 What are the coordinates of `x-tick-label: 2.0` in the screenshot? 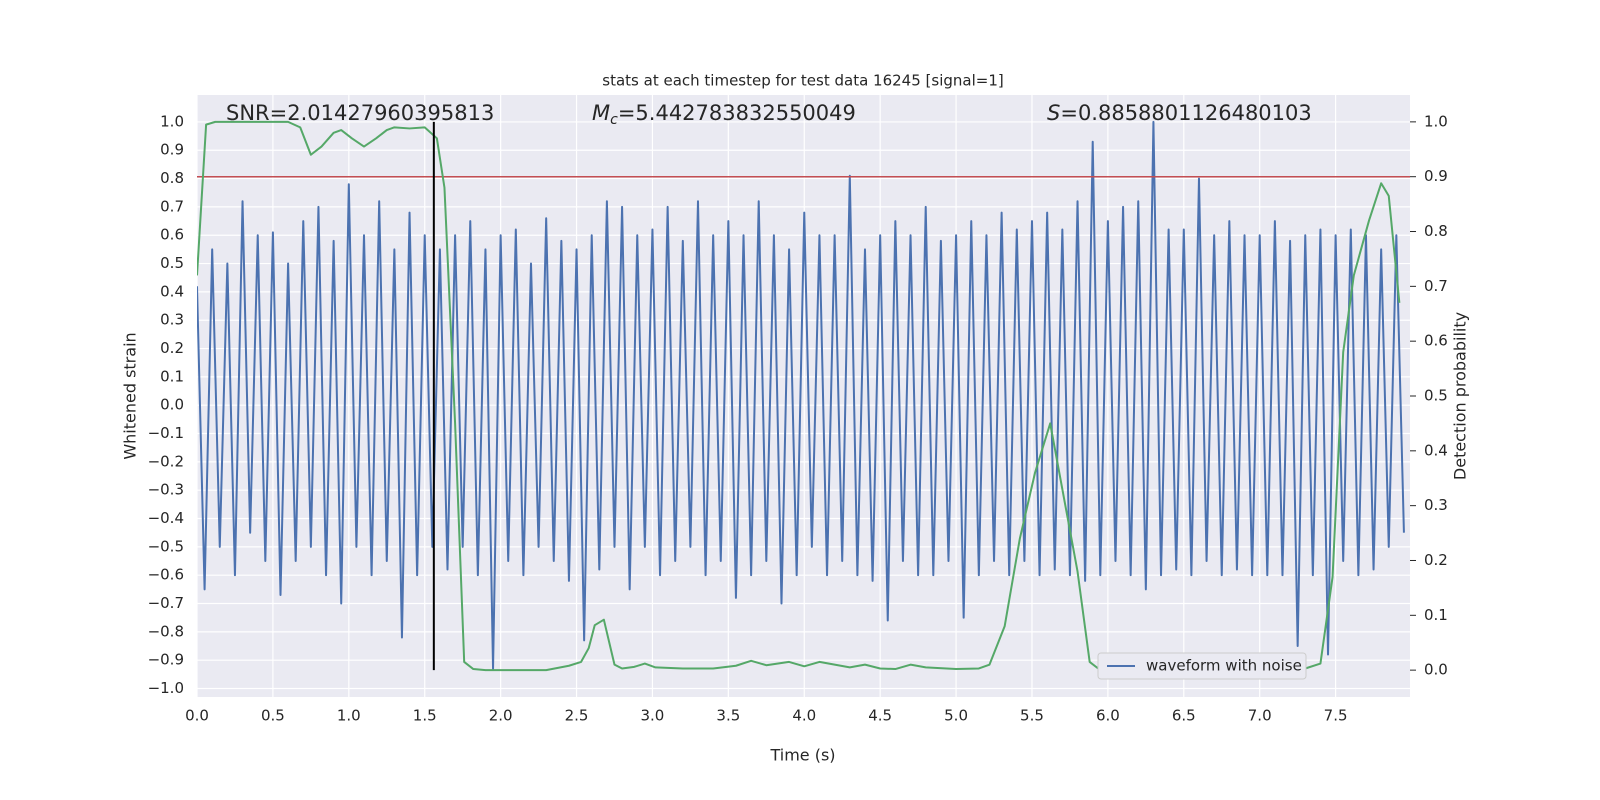 It's located at (501, 716).